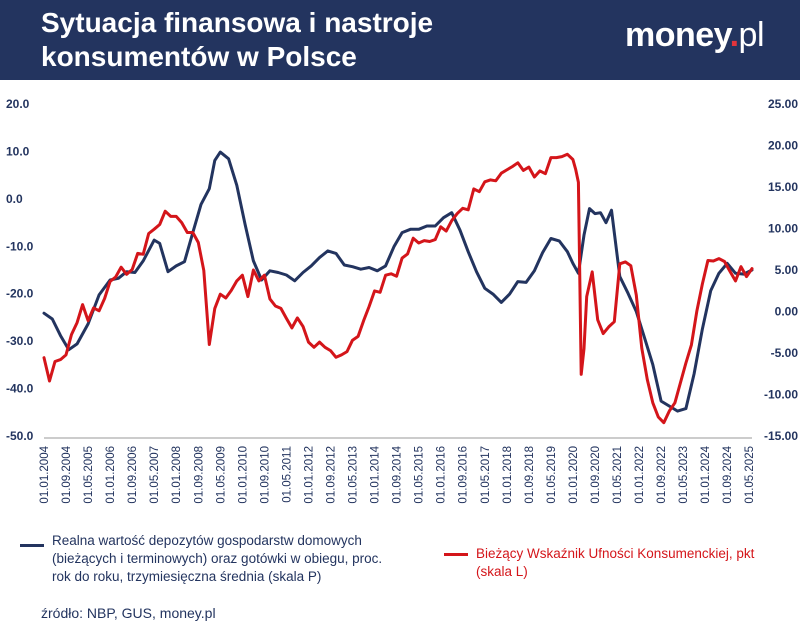 Image resolution: width=800 pixels, height=644 pixels. Describe the element at coordinates (728, 474) in the screenshot. I see `x-tick-label: 01.09.2024` at that location.